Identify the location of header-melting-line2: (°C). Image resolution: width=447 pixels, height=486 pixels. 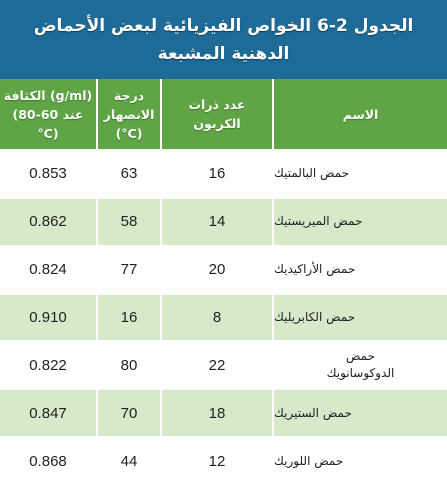
(129, 133).